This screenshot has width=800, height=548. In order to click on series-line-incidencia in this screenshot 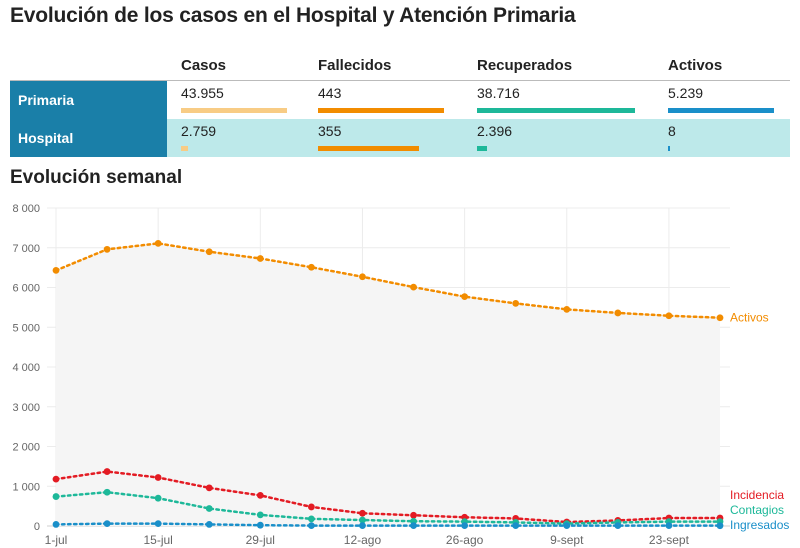, I will do `click(388, 497)`.